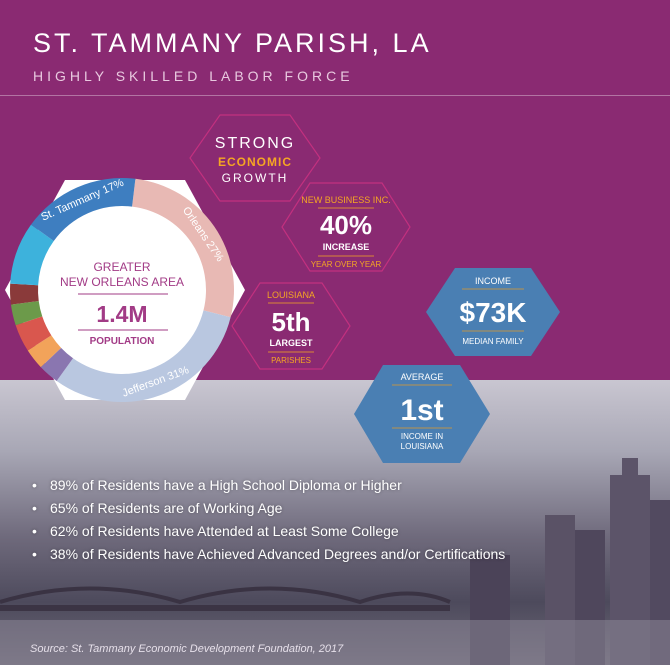 This screenshot has width=670, height=665. I want to click on new-business-hexagon, so click(346, 227).